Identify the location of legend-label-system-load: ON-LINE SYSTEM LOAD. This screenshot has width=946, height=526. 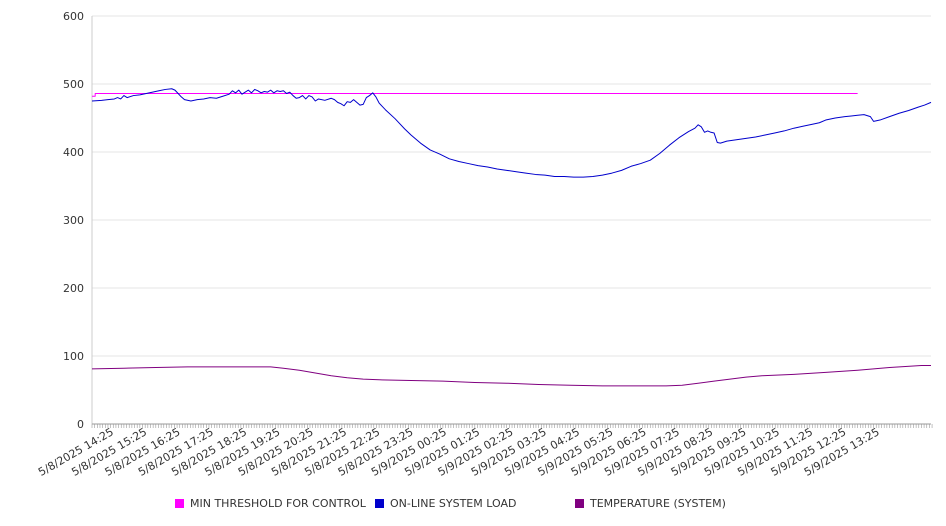
(453, 503).